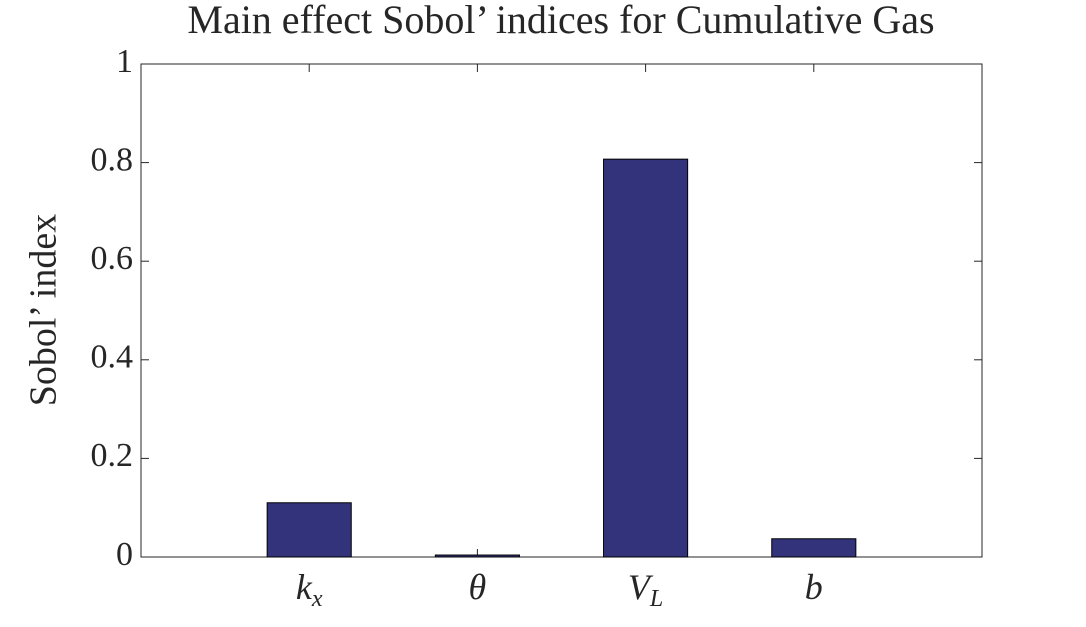  I want to click on y-tick-label: 0.6, so click(112, 258).